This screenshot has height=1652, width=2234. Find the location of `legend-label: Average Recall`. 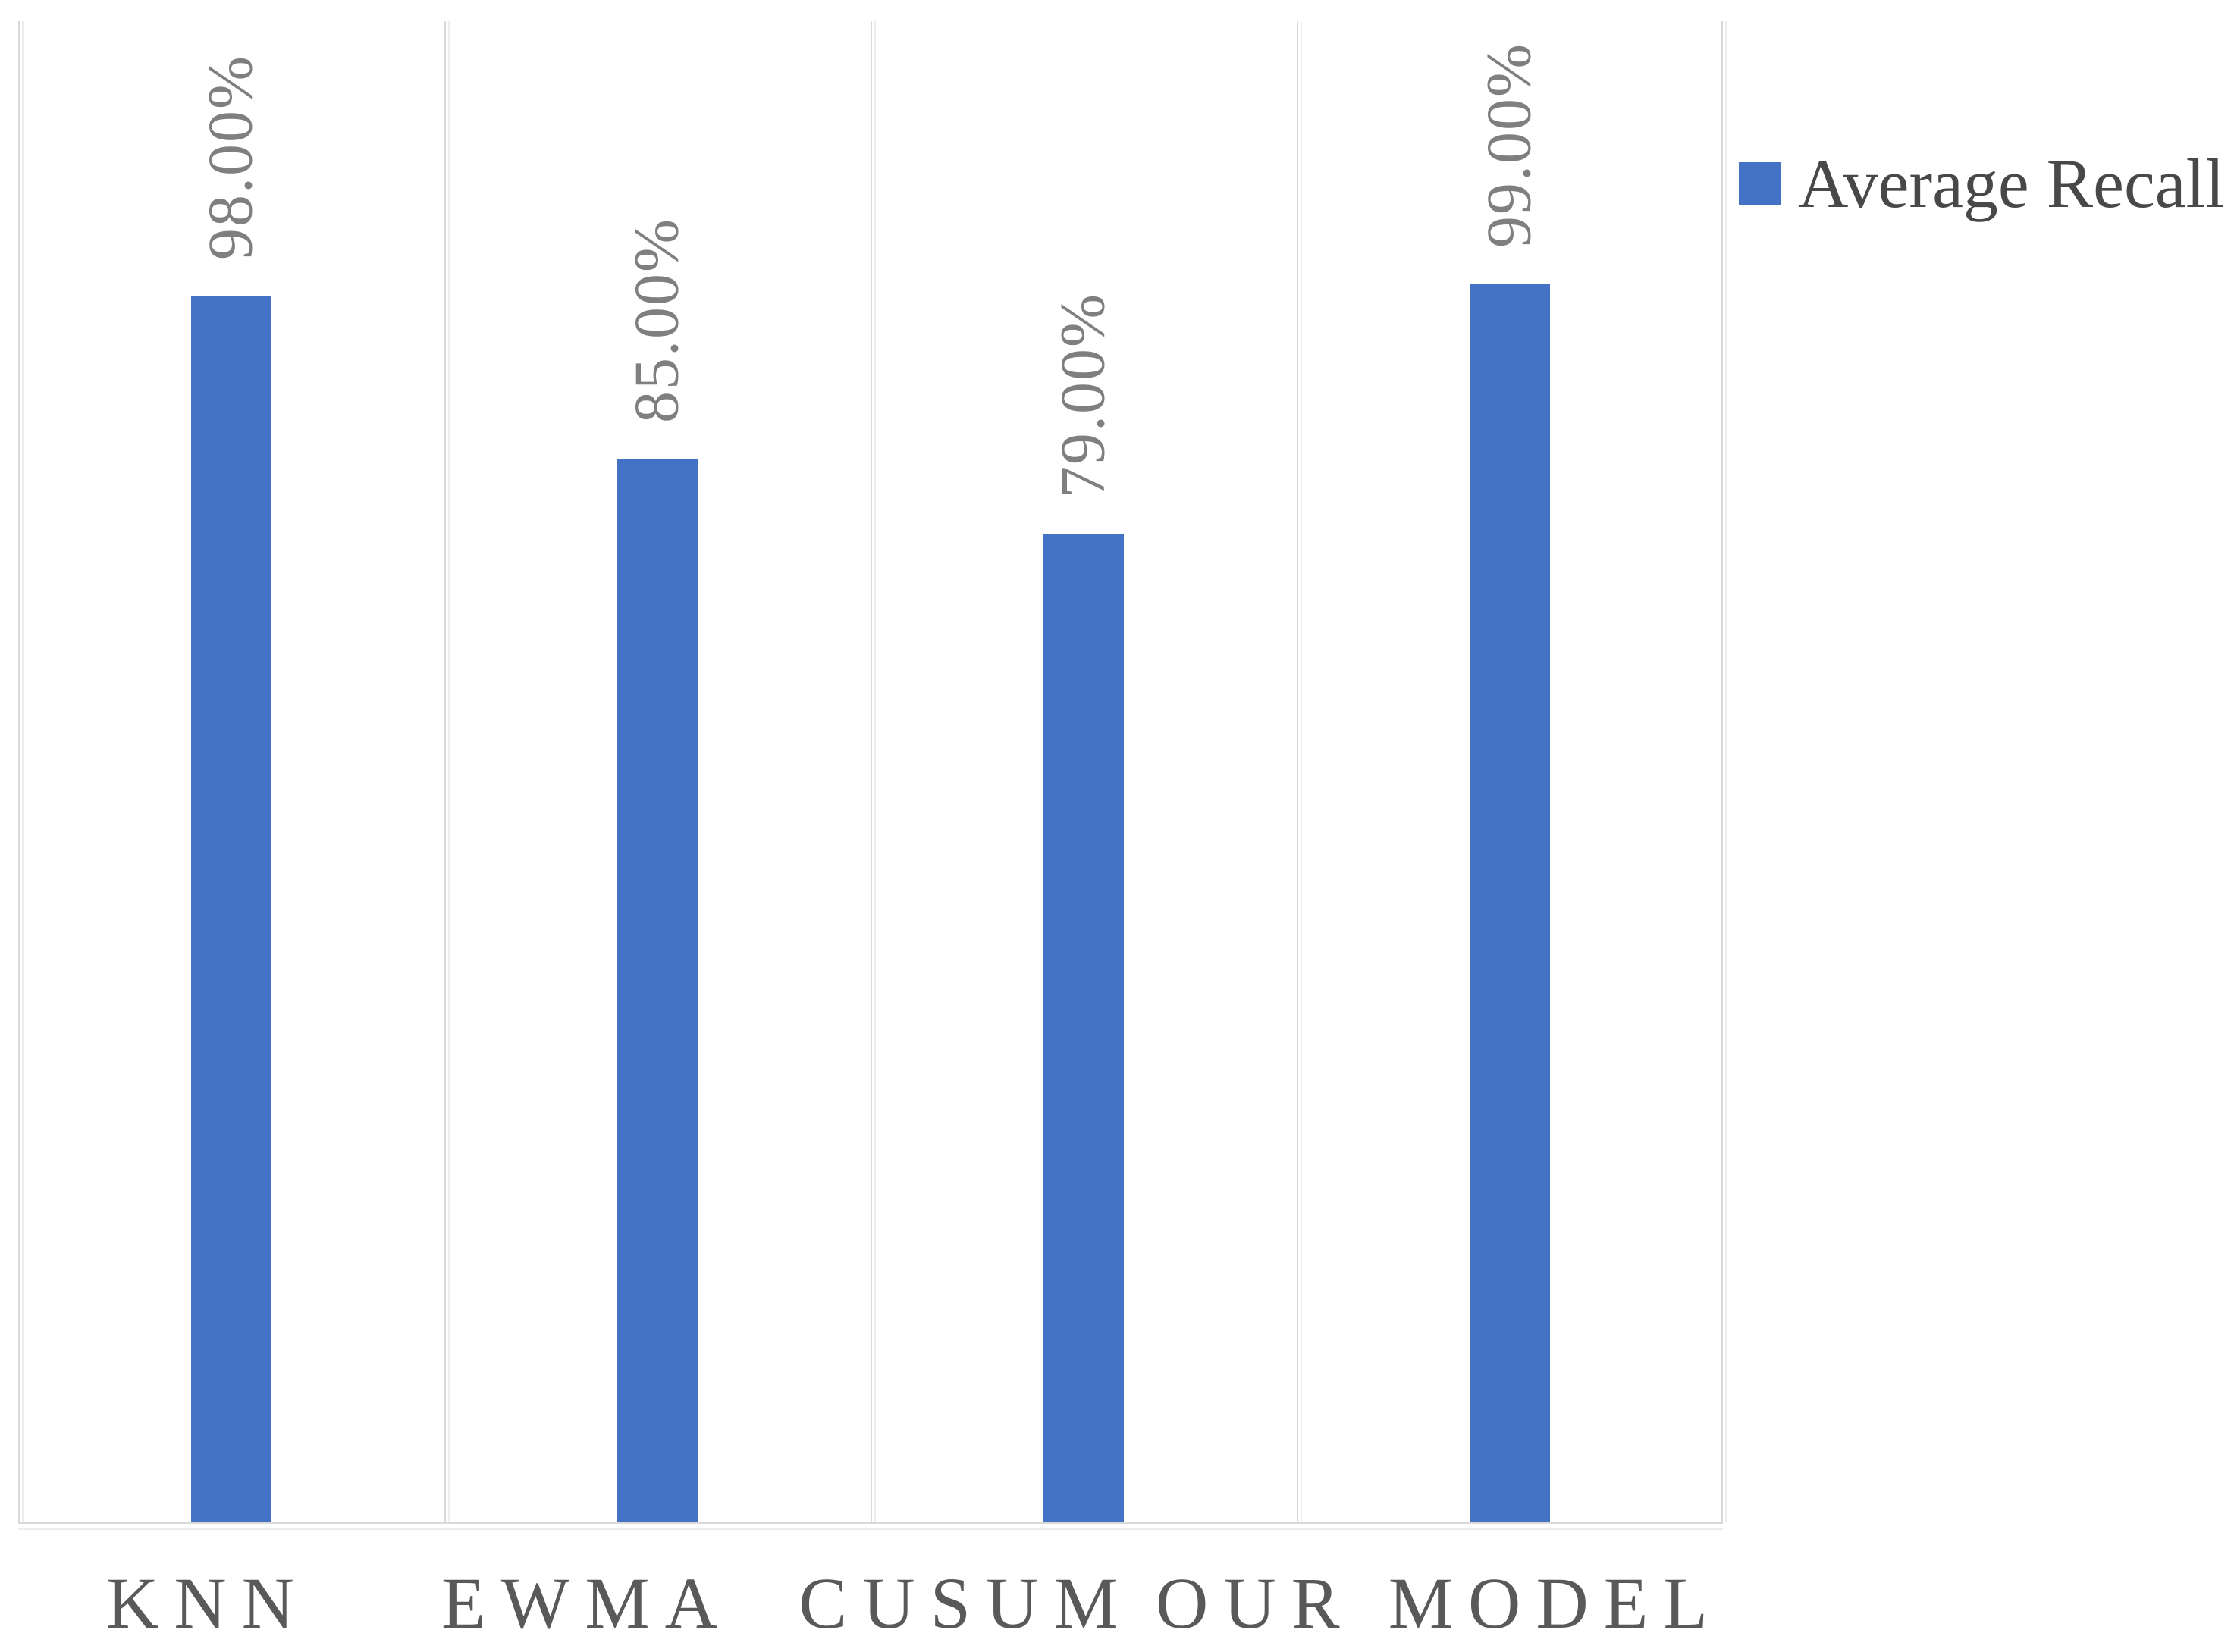

legend-label: Average Recall is located at coordinates (2011, 183).